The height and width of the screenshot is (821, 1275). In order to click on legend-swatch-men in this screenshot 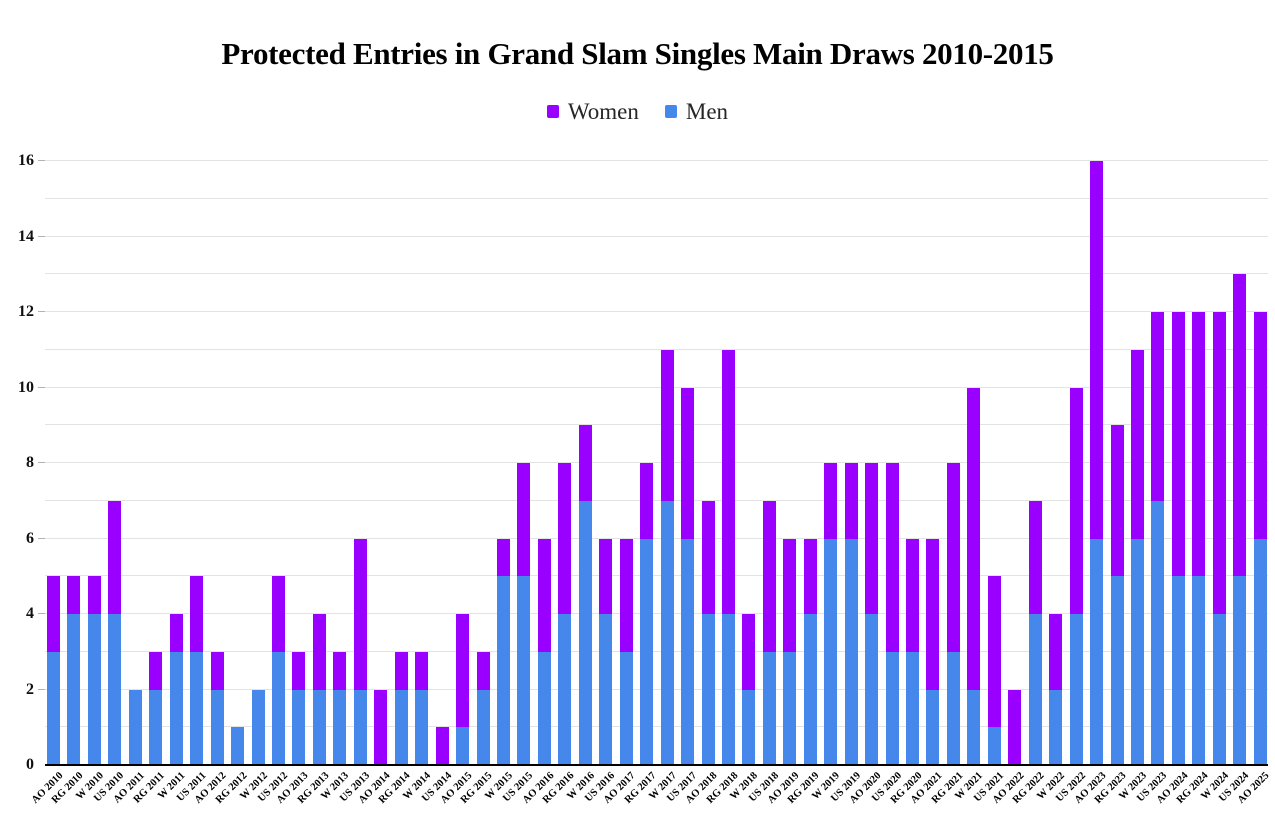, I will do `click(670, 111)`.